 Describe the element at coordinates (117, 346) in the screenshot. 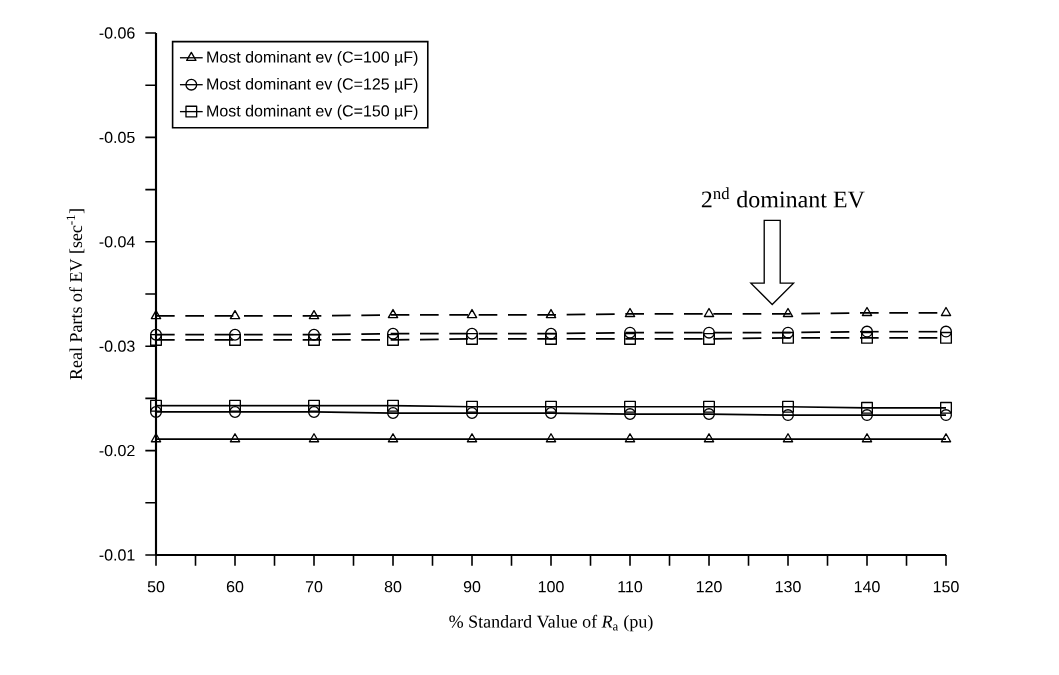

I see `y-tick-label: -0.03` at that location.